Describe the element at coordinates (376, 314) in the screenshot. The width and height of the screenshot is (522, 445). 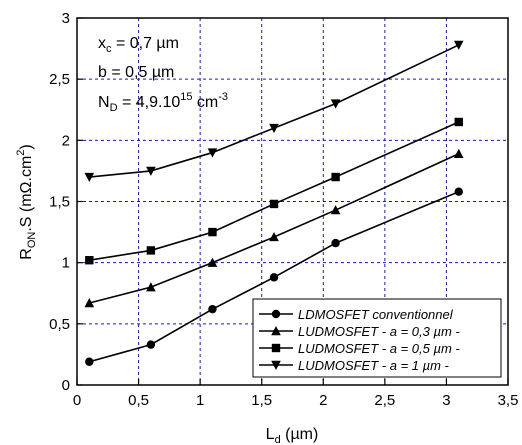
I see `legend-label: LDMOSFET conventionnel` at that location.